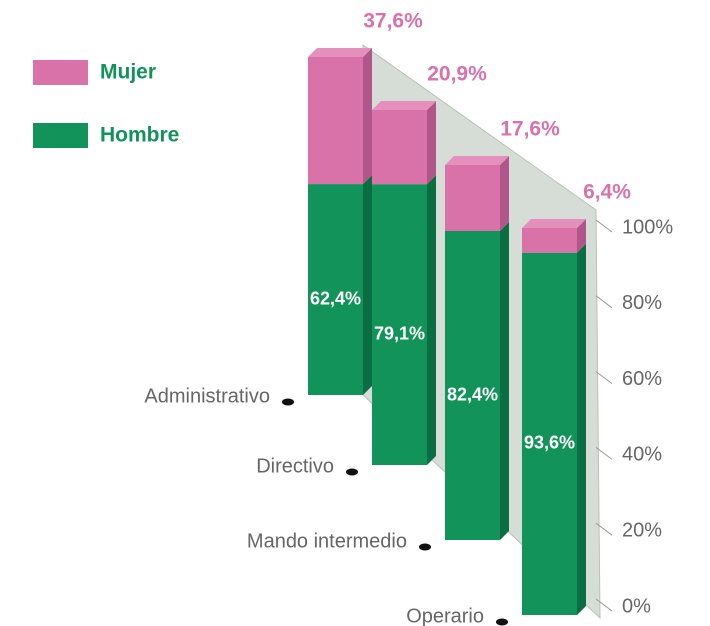  I want to click on x-tick-label: Directivo, so click(295, 466).